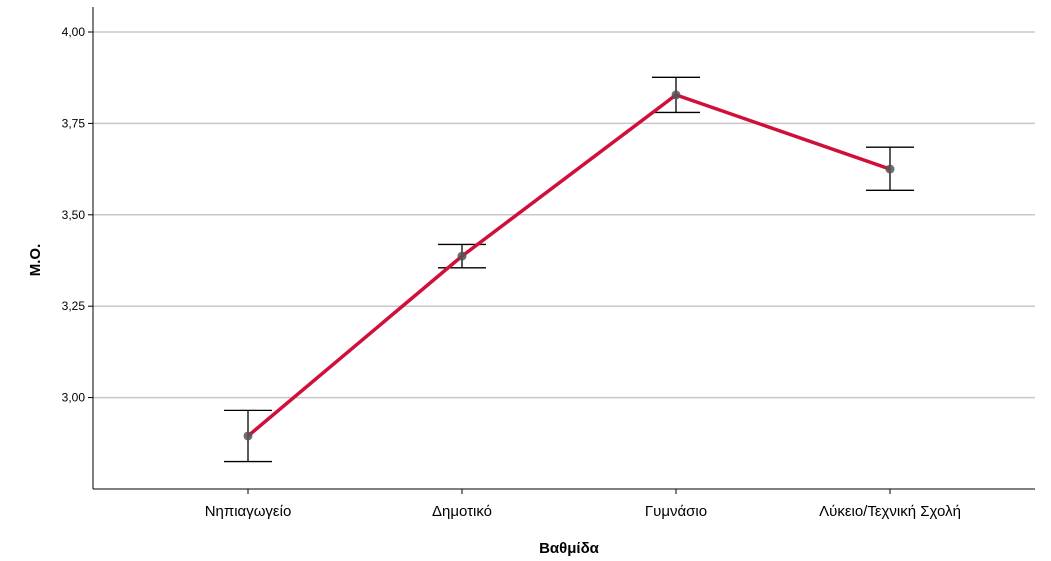 This screenshot has width=1051, height=561. Describe the element at coordinates (248, 511) in the screenshot. I see `x-tick-label: Νηπιαγωγείο` at that location.